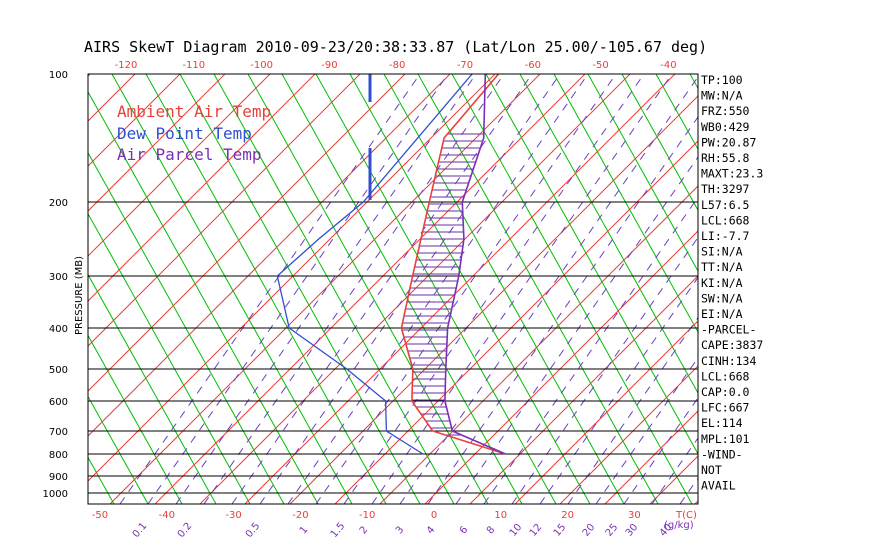 The image size is (870, 560). I want to click on stat-item: MPL:101, so click(725, 439).